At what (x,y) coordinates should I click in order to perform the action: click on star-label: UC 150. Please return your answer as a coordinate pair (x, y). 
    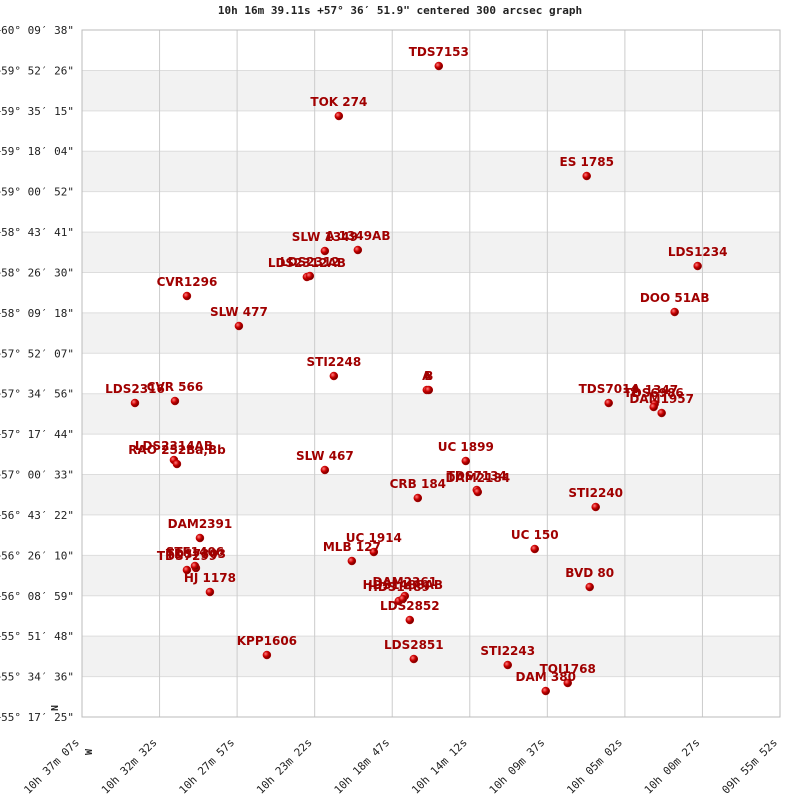
    Looking at the image, I should click on (535, 535).